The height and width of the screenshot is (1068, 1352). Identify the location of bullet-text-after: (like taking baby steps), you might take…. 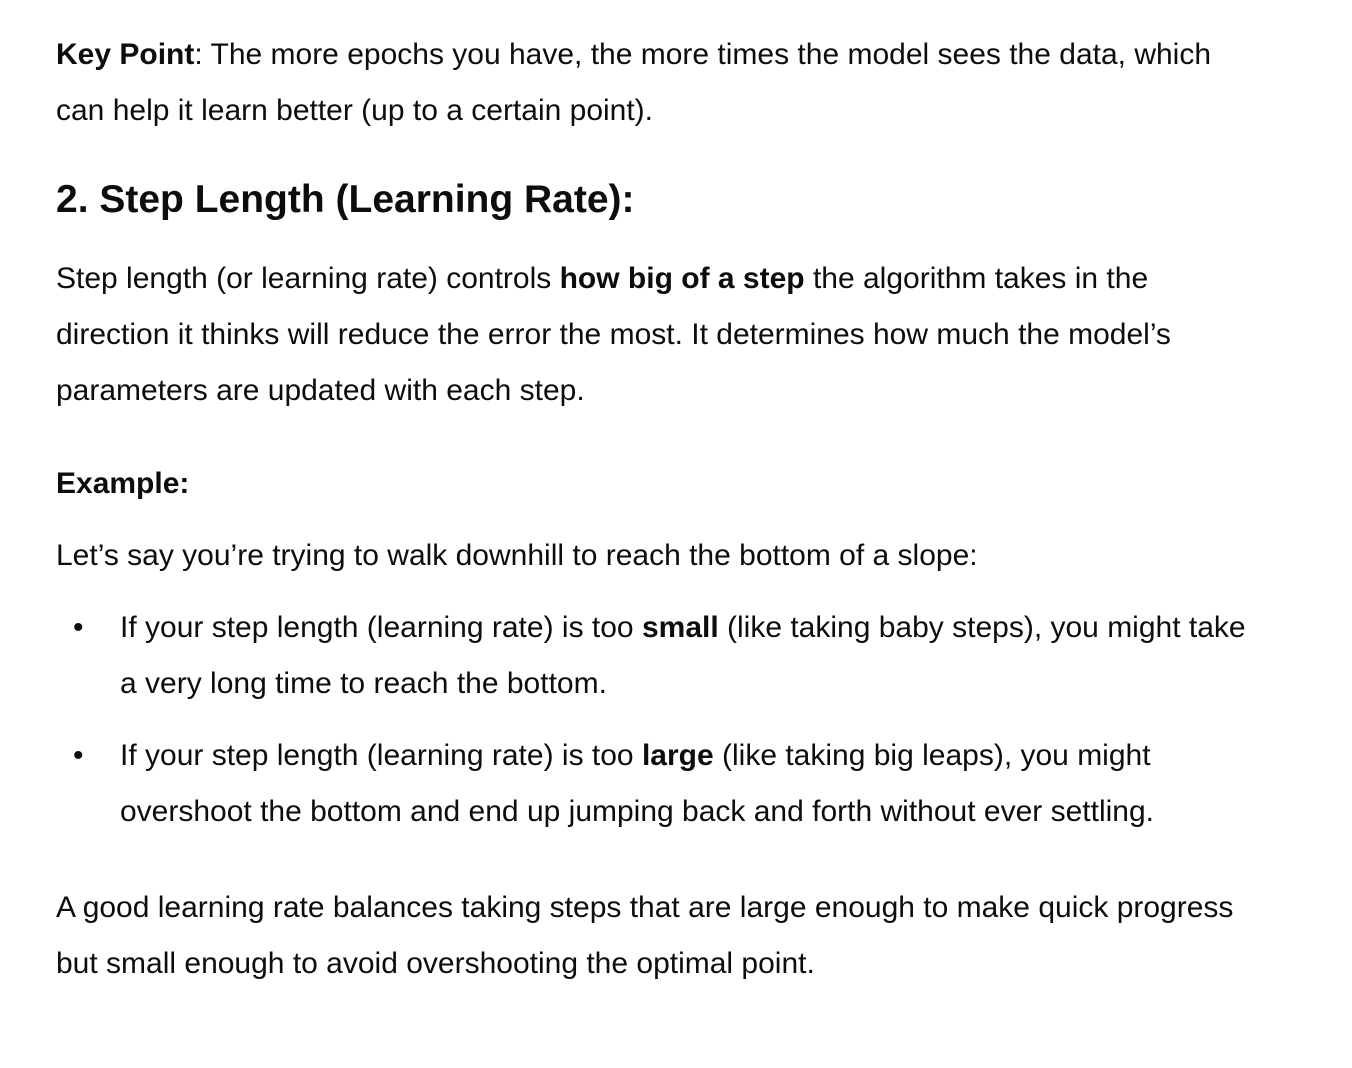
(683, 655).